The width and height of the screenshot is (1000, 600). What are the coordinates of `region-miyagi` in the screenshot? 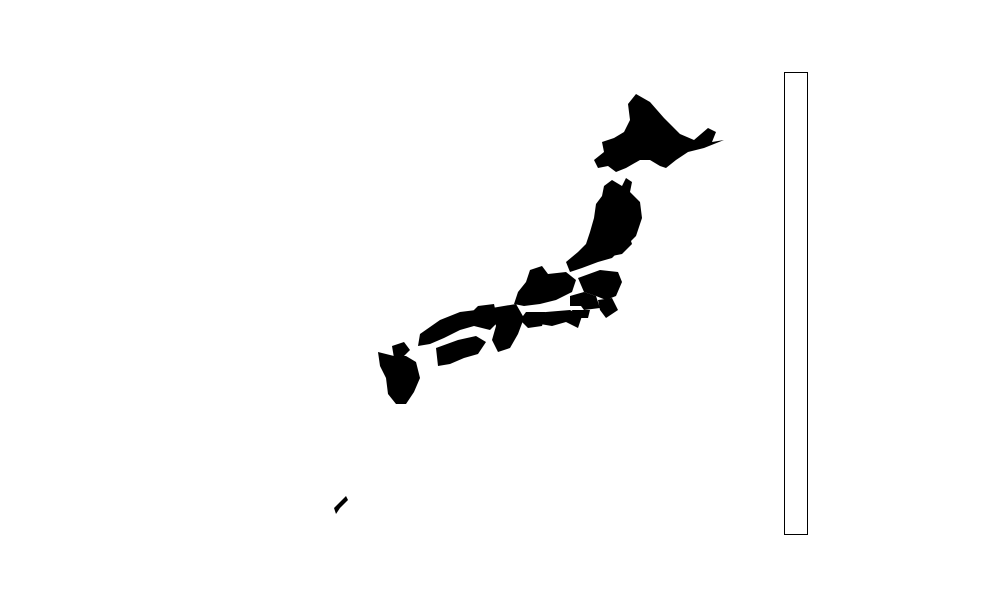 It's located at (620, 244).